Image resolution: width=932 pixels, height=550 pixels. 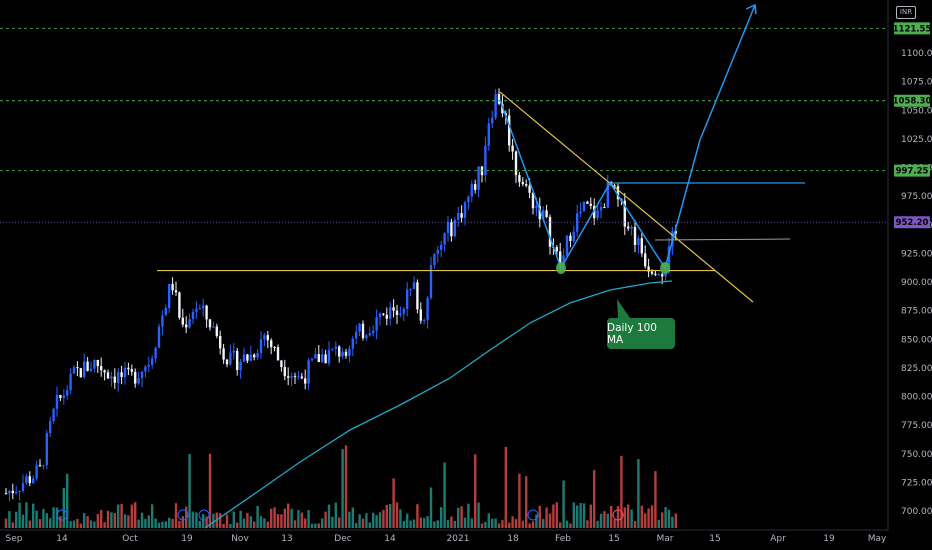 I want to click on x-tick-label: 18, so click(x=513, y=539).